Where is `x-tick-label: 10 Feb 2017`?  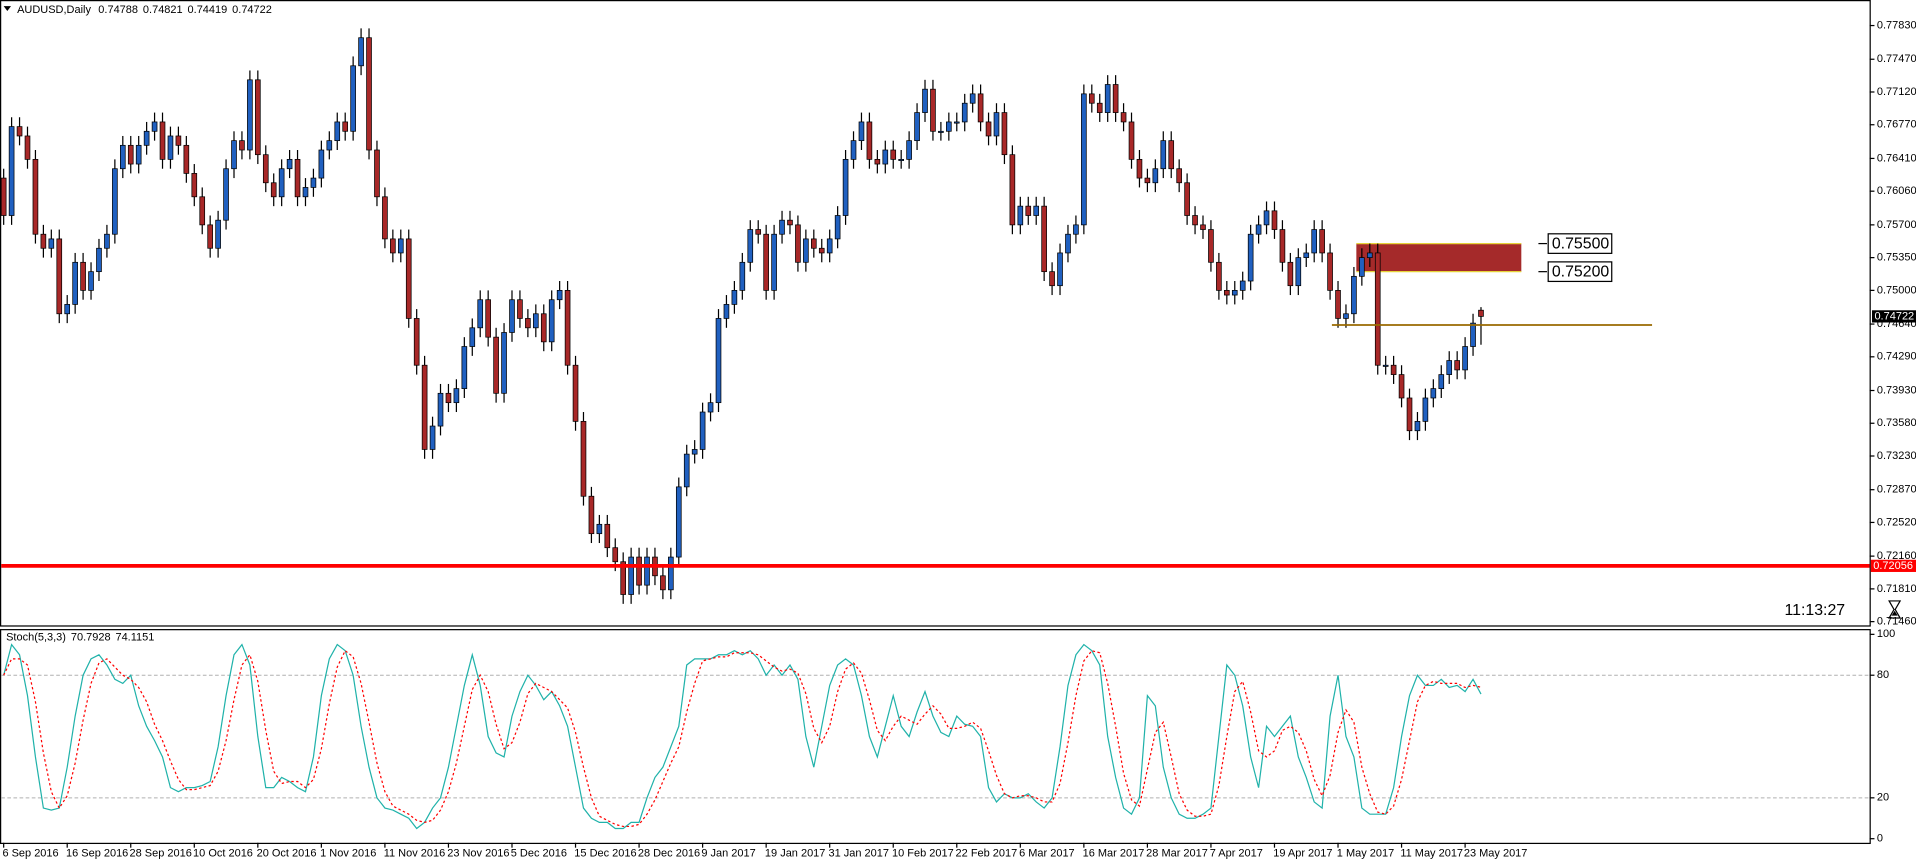
x-tick-label: 10 Feb 2017 is located at coordinates (923, 854).